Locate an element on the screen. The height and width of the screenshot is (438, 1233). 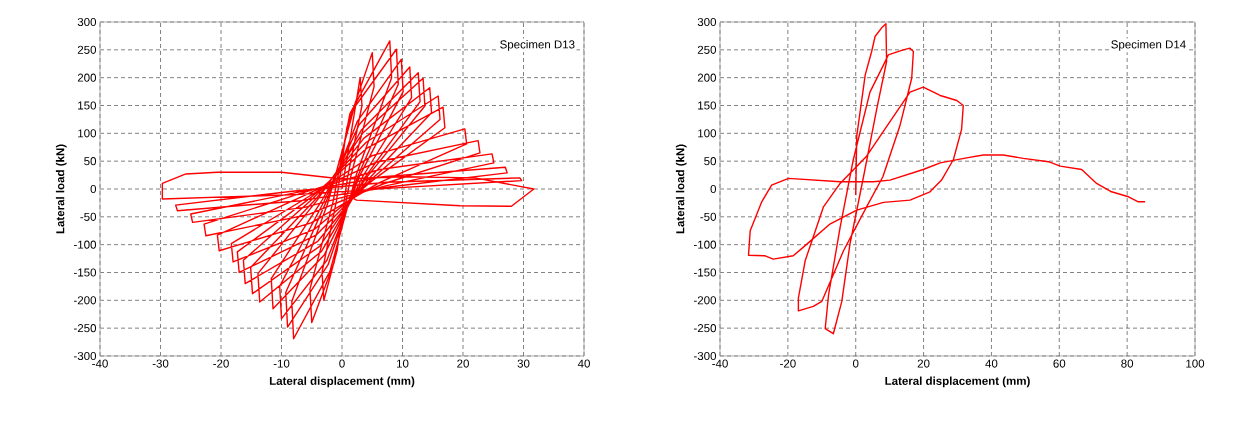
x-tick-label: 60 is located at coordinates (1059, 363).